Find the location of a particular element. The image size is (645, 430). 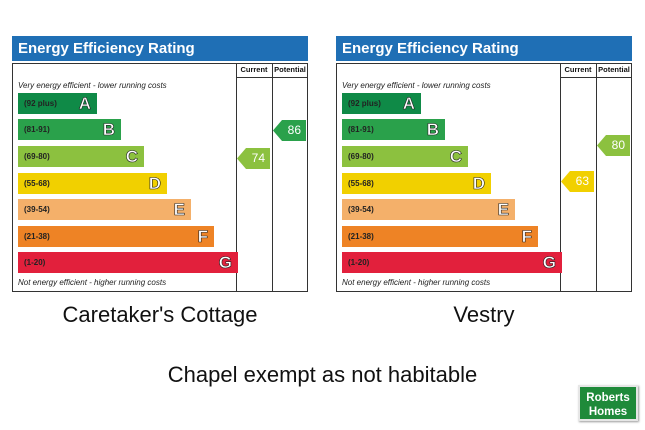

current-rating-arrow: 63 is located at coordinates (577, 181).